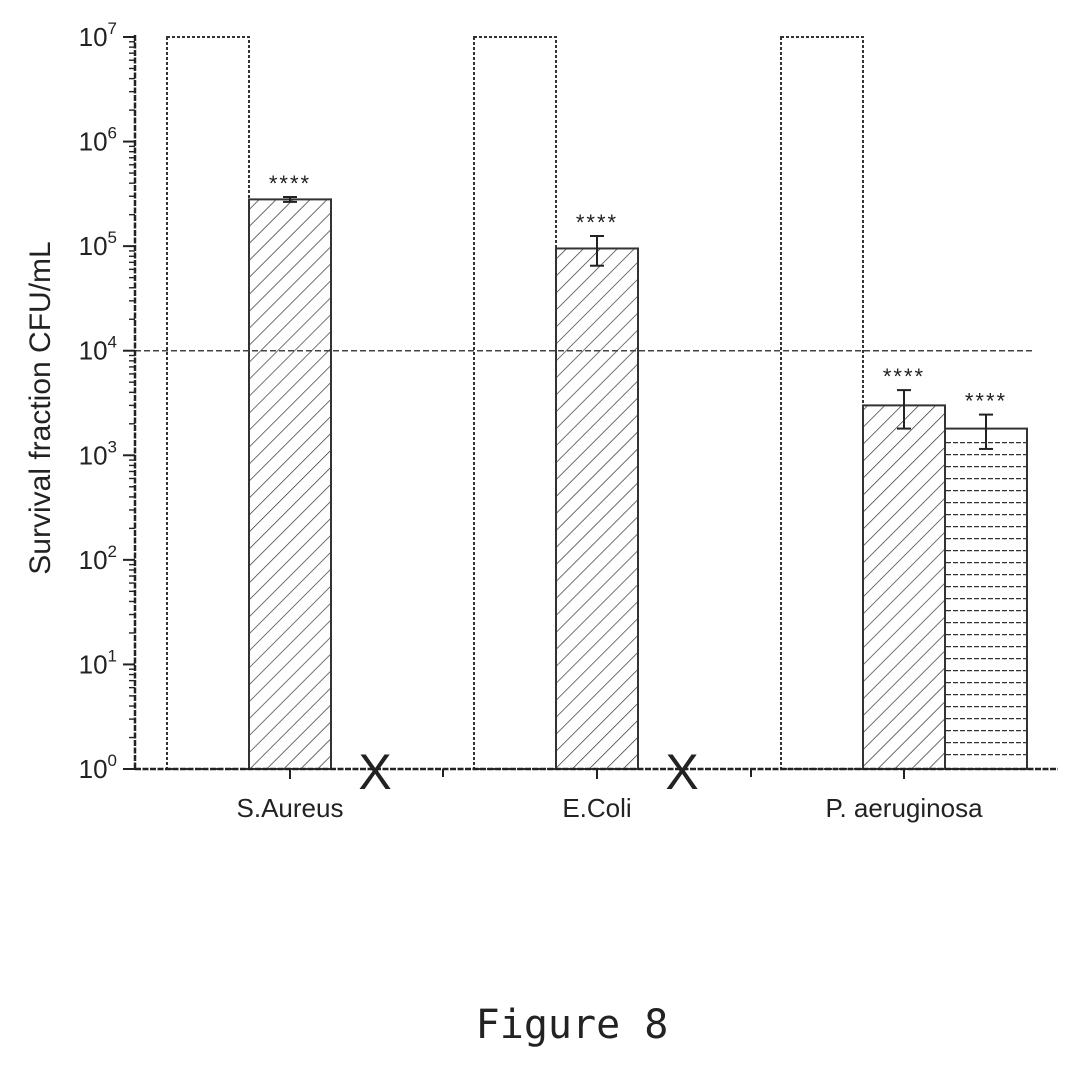 This screenshot has height=1067, width=1080. What do you see at coordinates (596, 808) in the screenshot?
I see `x-tick-label: E.Coli` at bounding box center [596, 808].